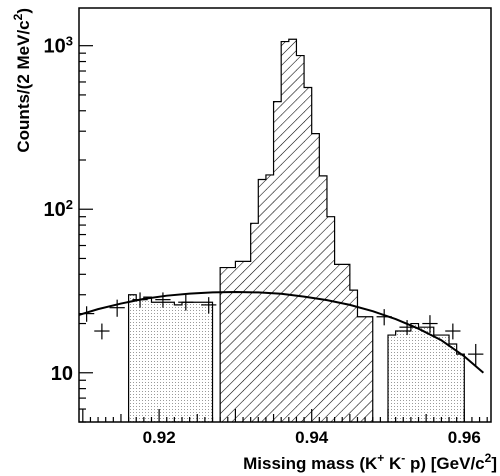  What do you see at coordinates (312, 437) in the screenshot?
I see `x-tick-label: 0.94` at bounding box center [312, 437].